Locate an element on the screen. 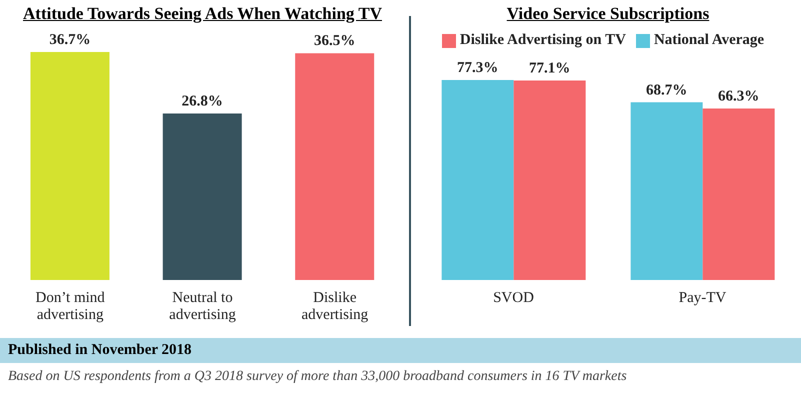 The width and height of the screenshot is (801, 404). x-tick-label: Dislike advertising is located at coordinates (335, 306).